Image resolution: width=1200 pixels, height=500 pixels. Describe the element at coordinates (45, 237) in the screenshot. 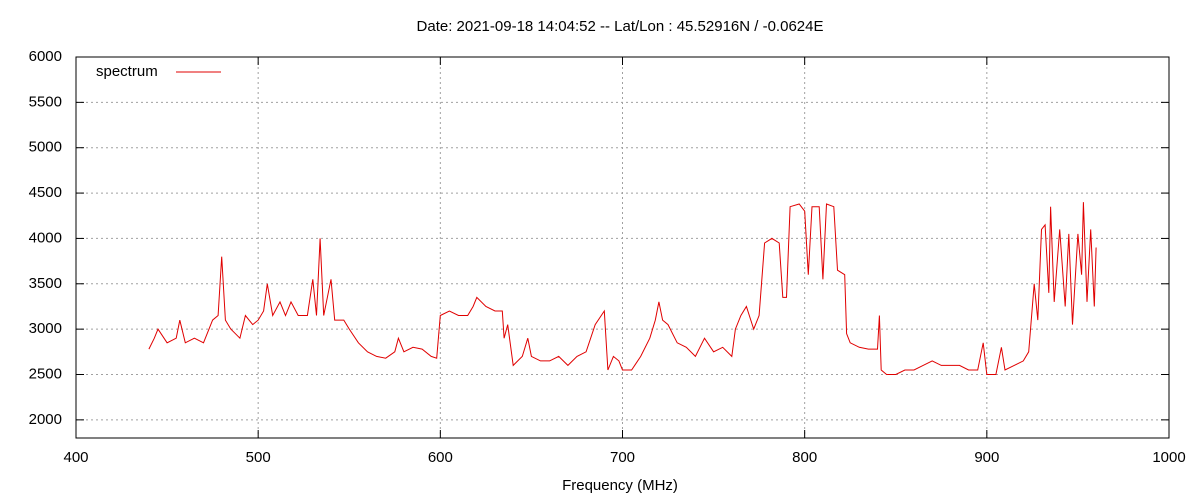

I see `y-tick-label: 4000` at that location.